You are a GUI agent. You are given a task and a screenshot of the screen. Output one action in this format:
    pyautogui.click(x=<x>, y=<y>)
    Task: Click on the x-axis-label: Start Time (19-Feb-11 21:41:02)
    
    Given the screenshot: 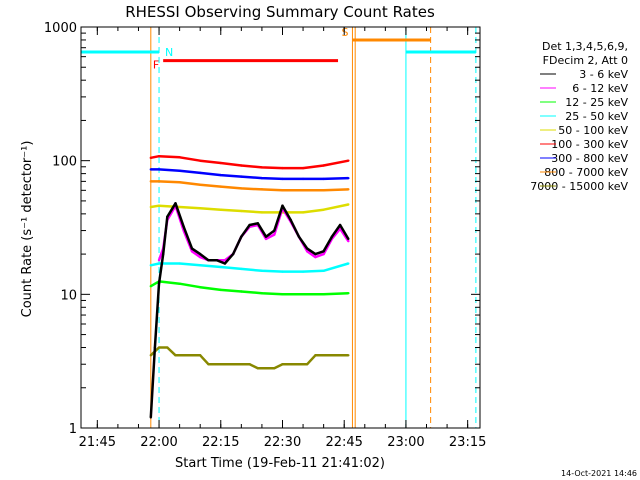 What is the action you would take?
    pyautogui.click(x=280, y=463)
    